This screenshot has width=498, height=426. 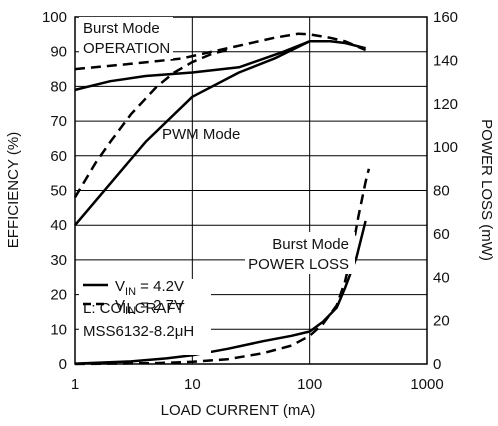 I want to click on y-right-tick-label: 140, so click(x=445, y=60).